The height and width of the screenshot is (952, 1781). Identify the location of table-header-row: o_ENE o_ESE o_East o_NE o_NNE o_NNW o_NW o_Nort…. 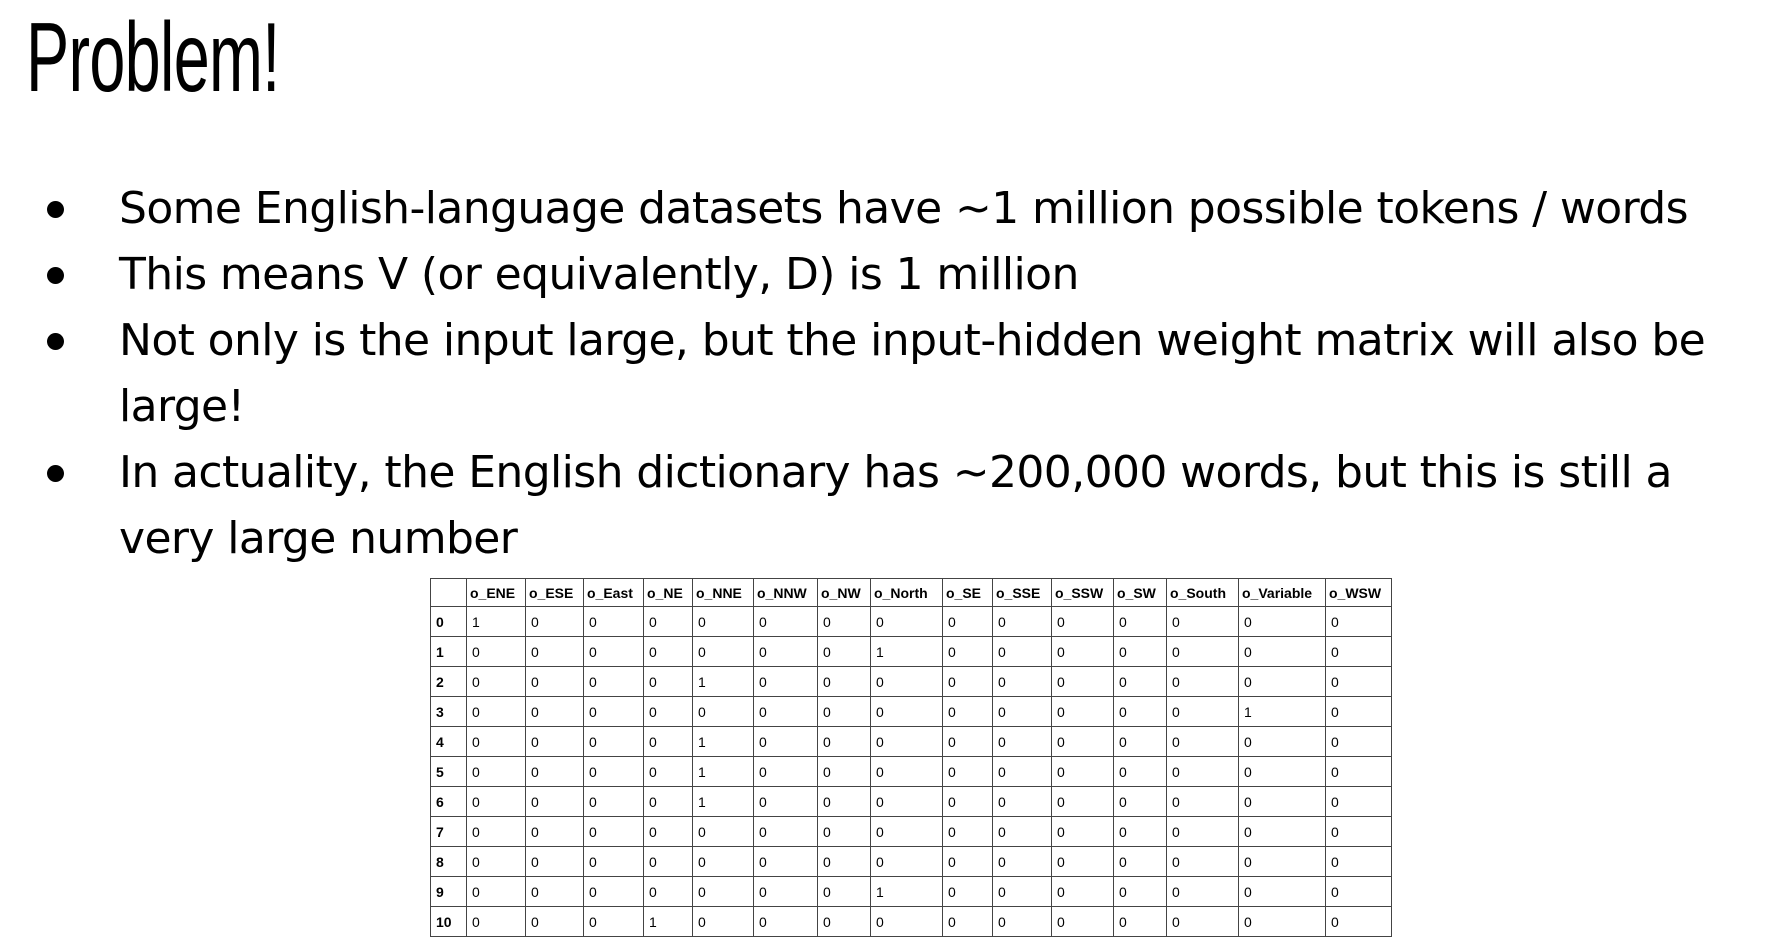
(911, 592).